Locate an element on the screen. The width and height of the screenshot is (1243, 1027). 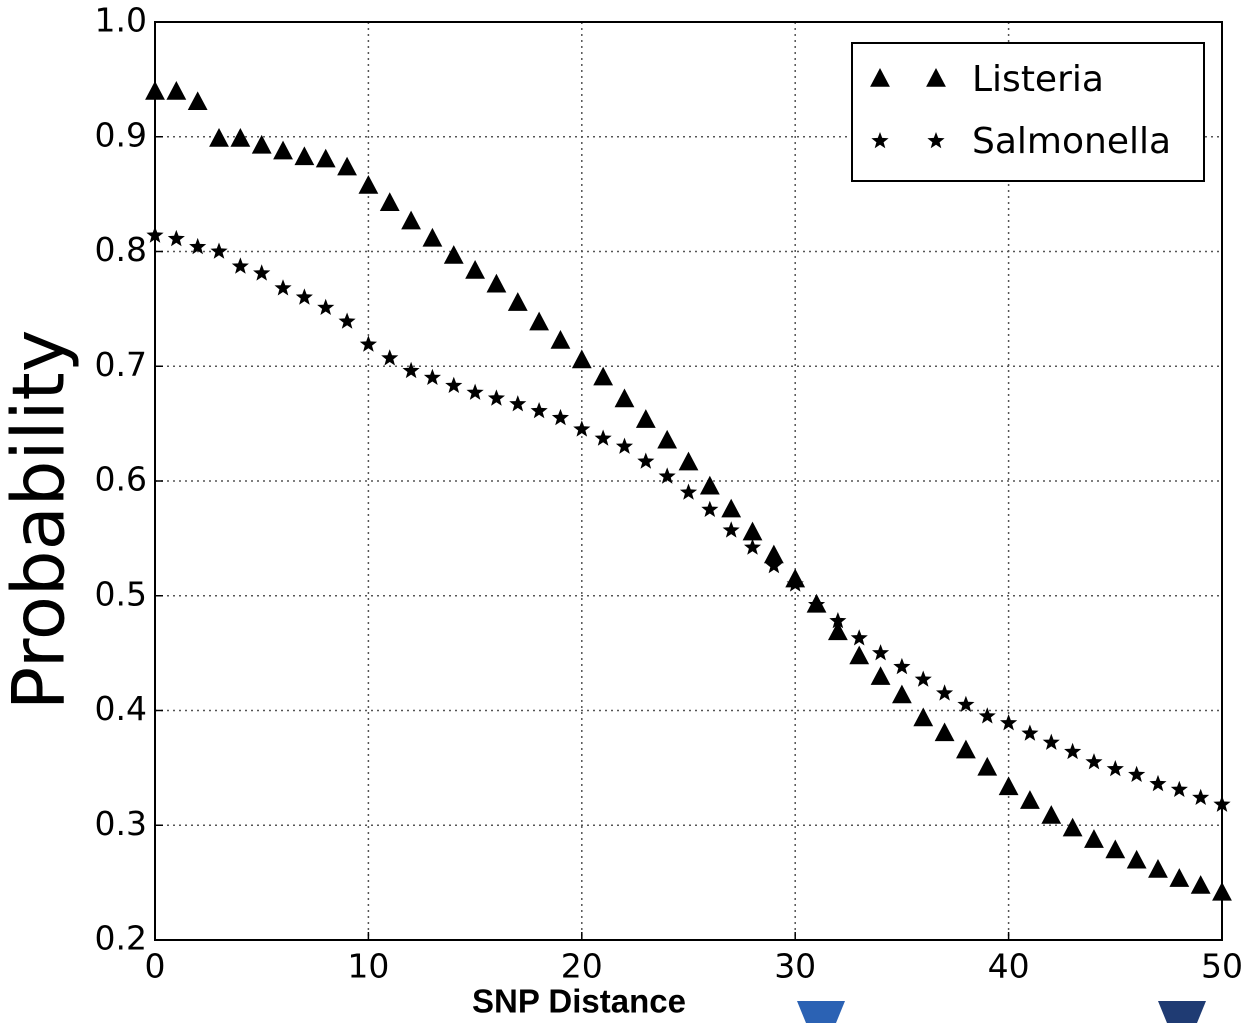
legend-label: Listeria is located at coordinates (1038, 79).